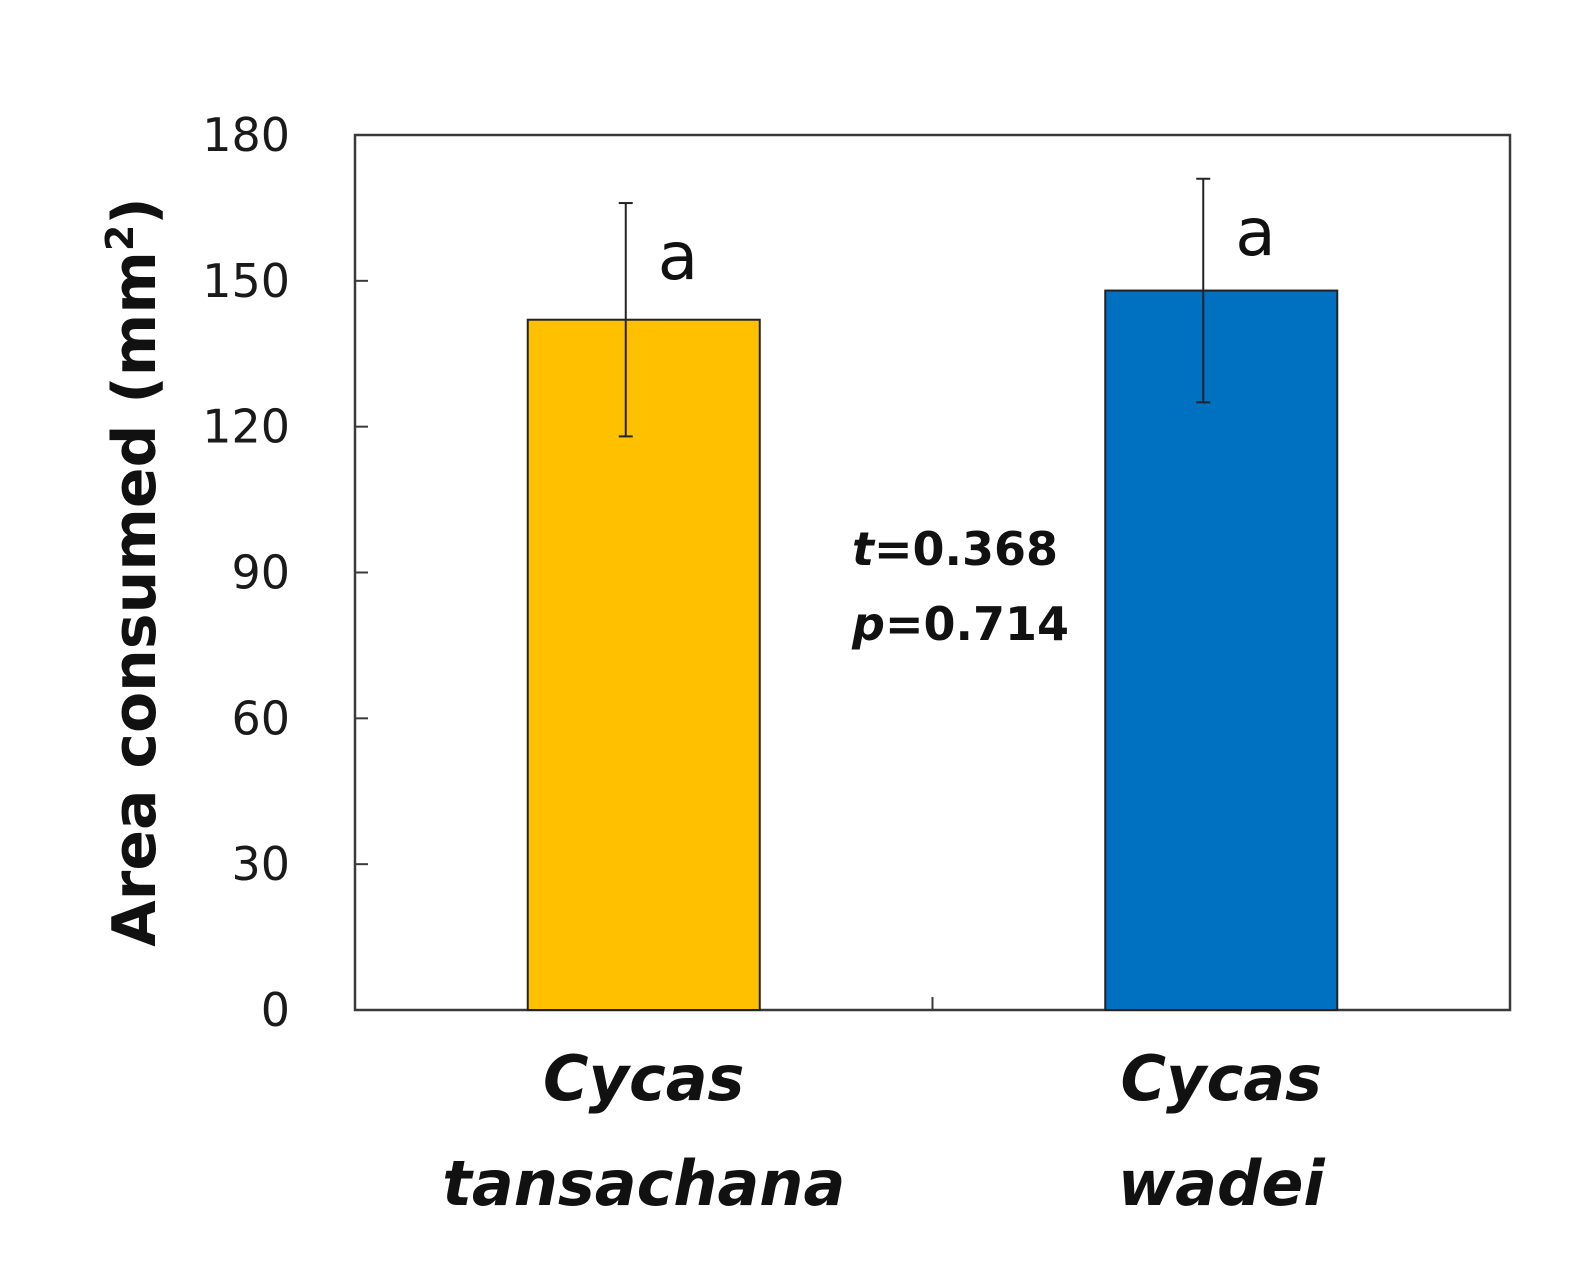 This screenshot has height=1280, width=1575. Describe the element at coordinates (246, 281) in the screenshot. I see `y-tick-label: 150` at that location.